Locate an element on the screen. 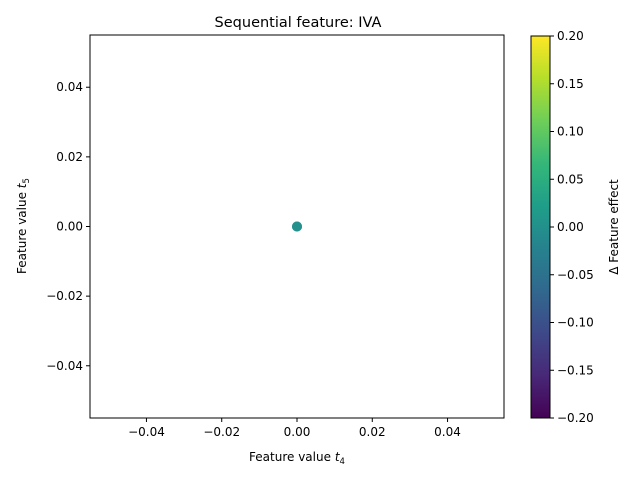 The width and height of the screenshot is (640, 480). colorbar-gradient is located at coordinates (540, 227).